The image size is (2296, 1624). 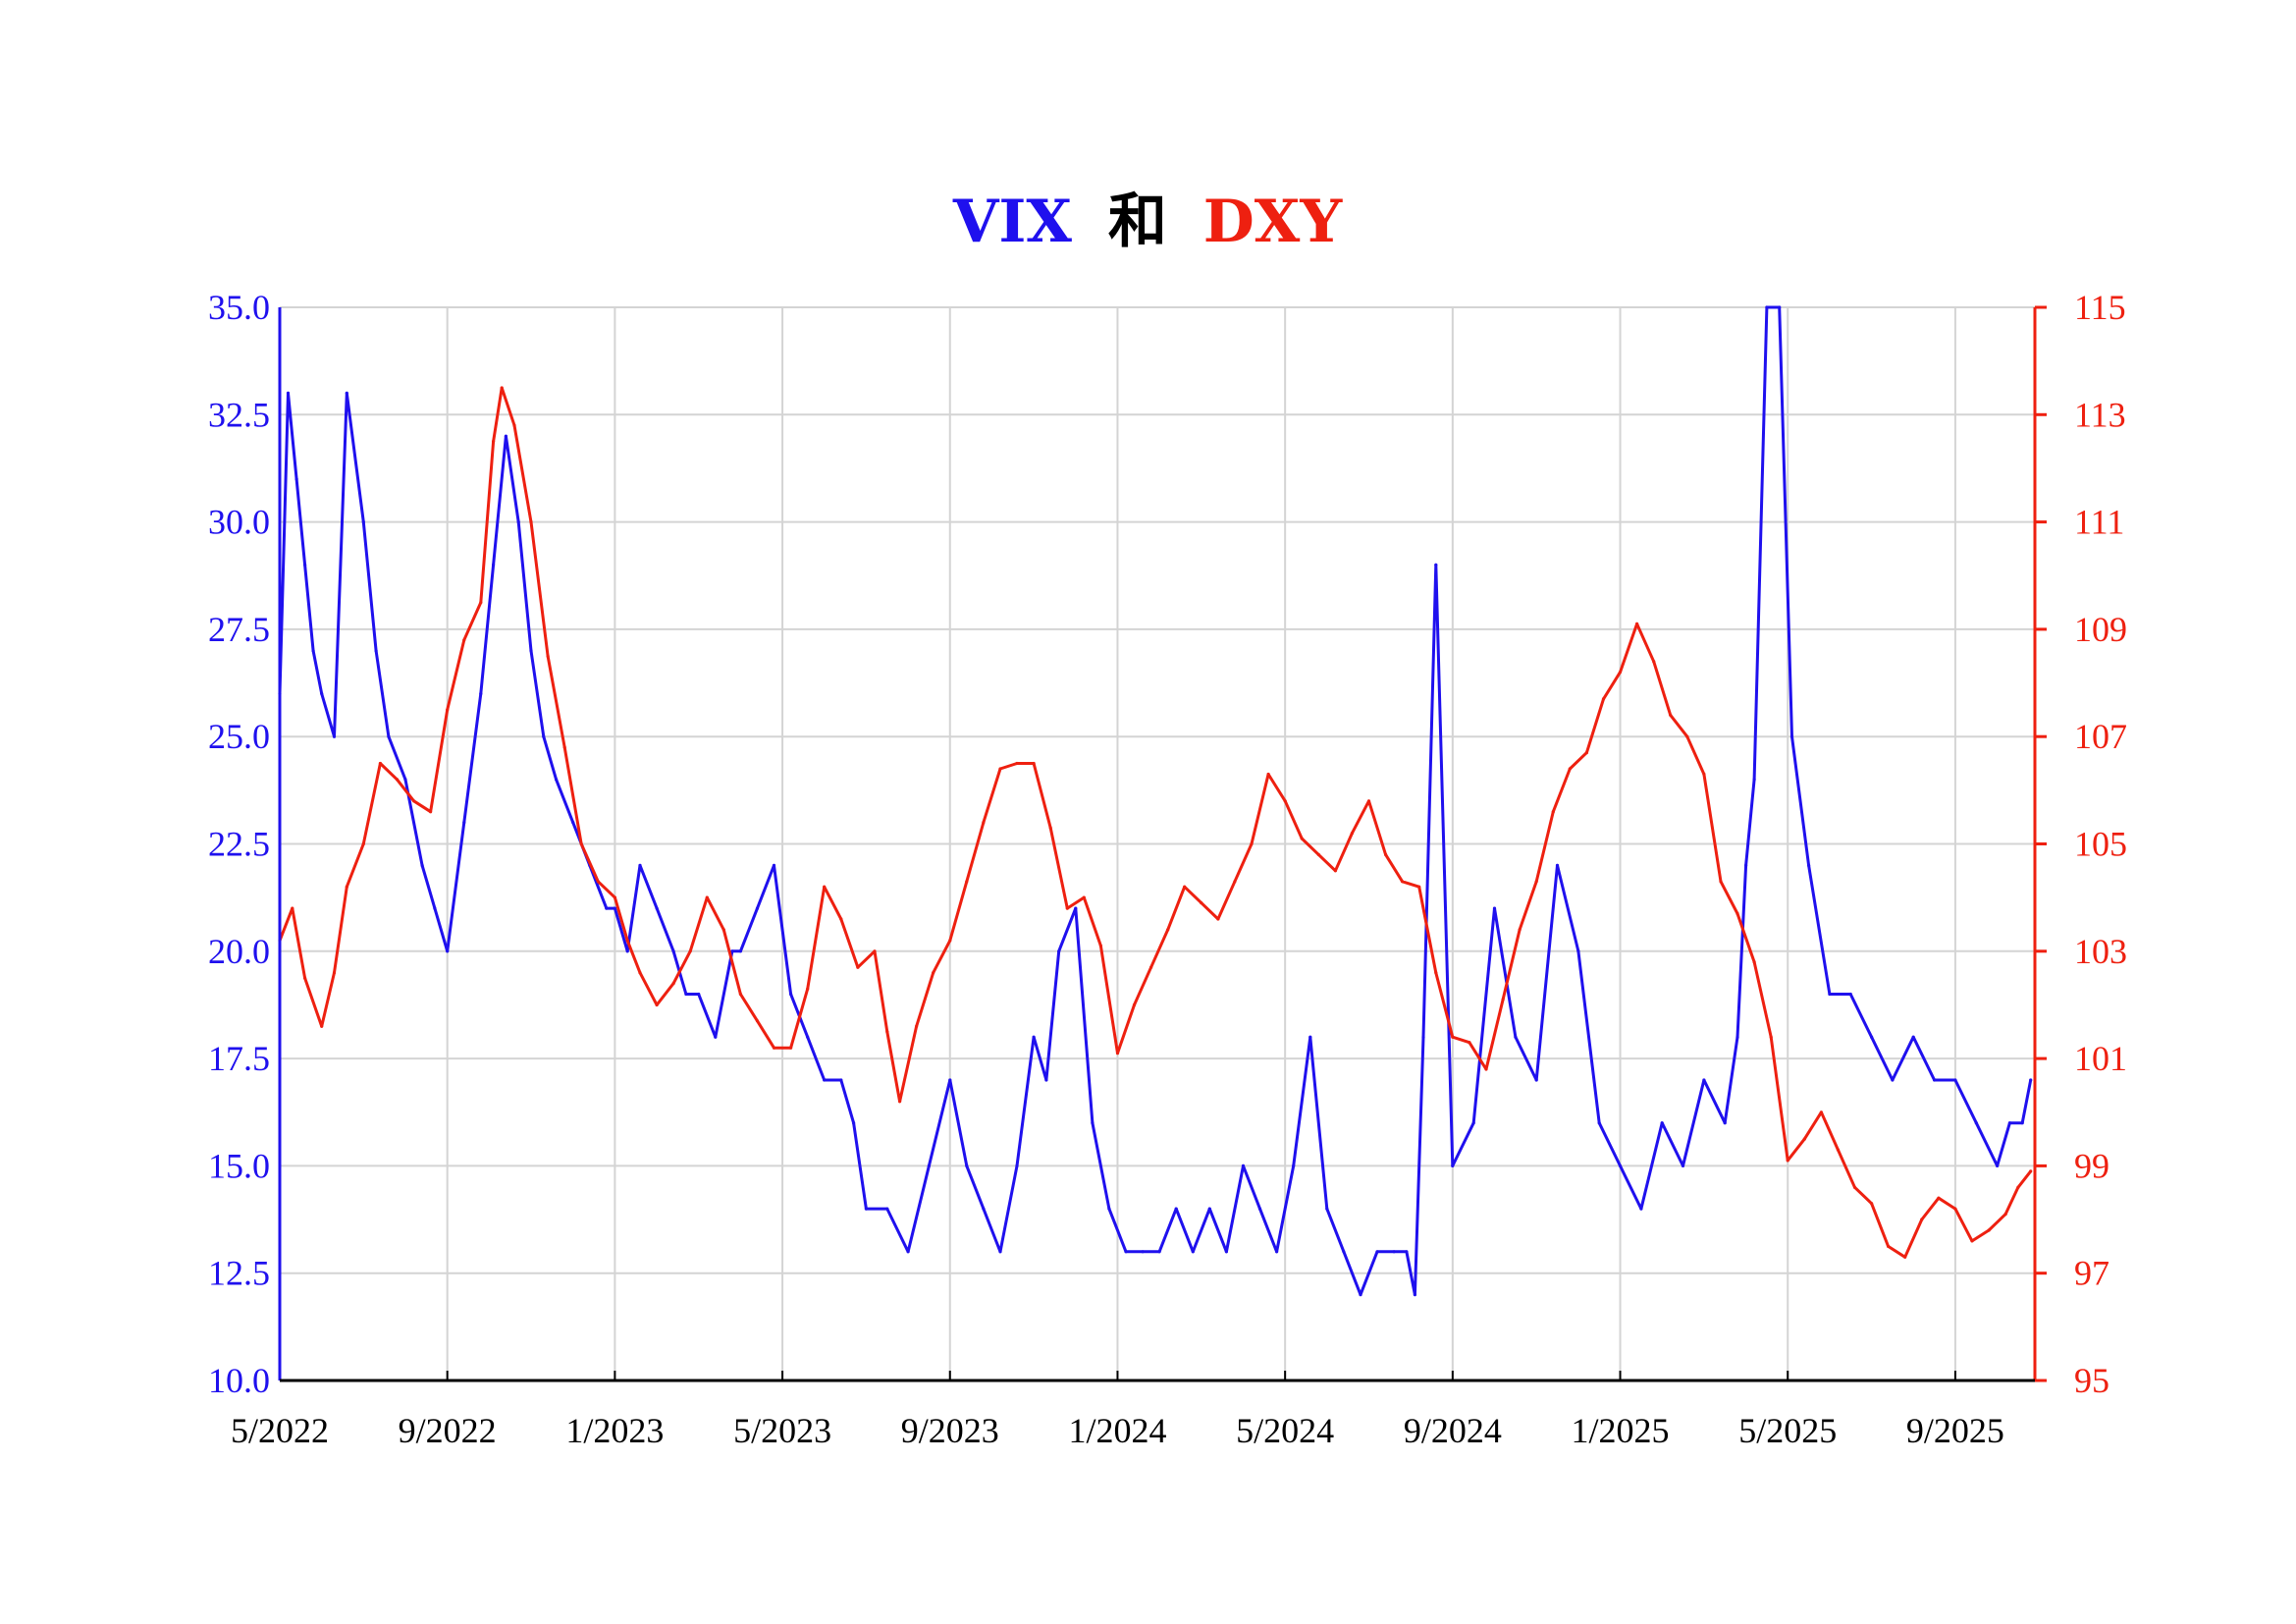 I want to click on chart-title: VIX 和 DXY, so click(x=1148, y=222).